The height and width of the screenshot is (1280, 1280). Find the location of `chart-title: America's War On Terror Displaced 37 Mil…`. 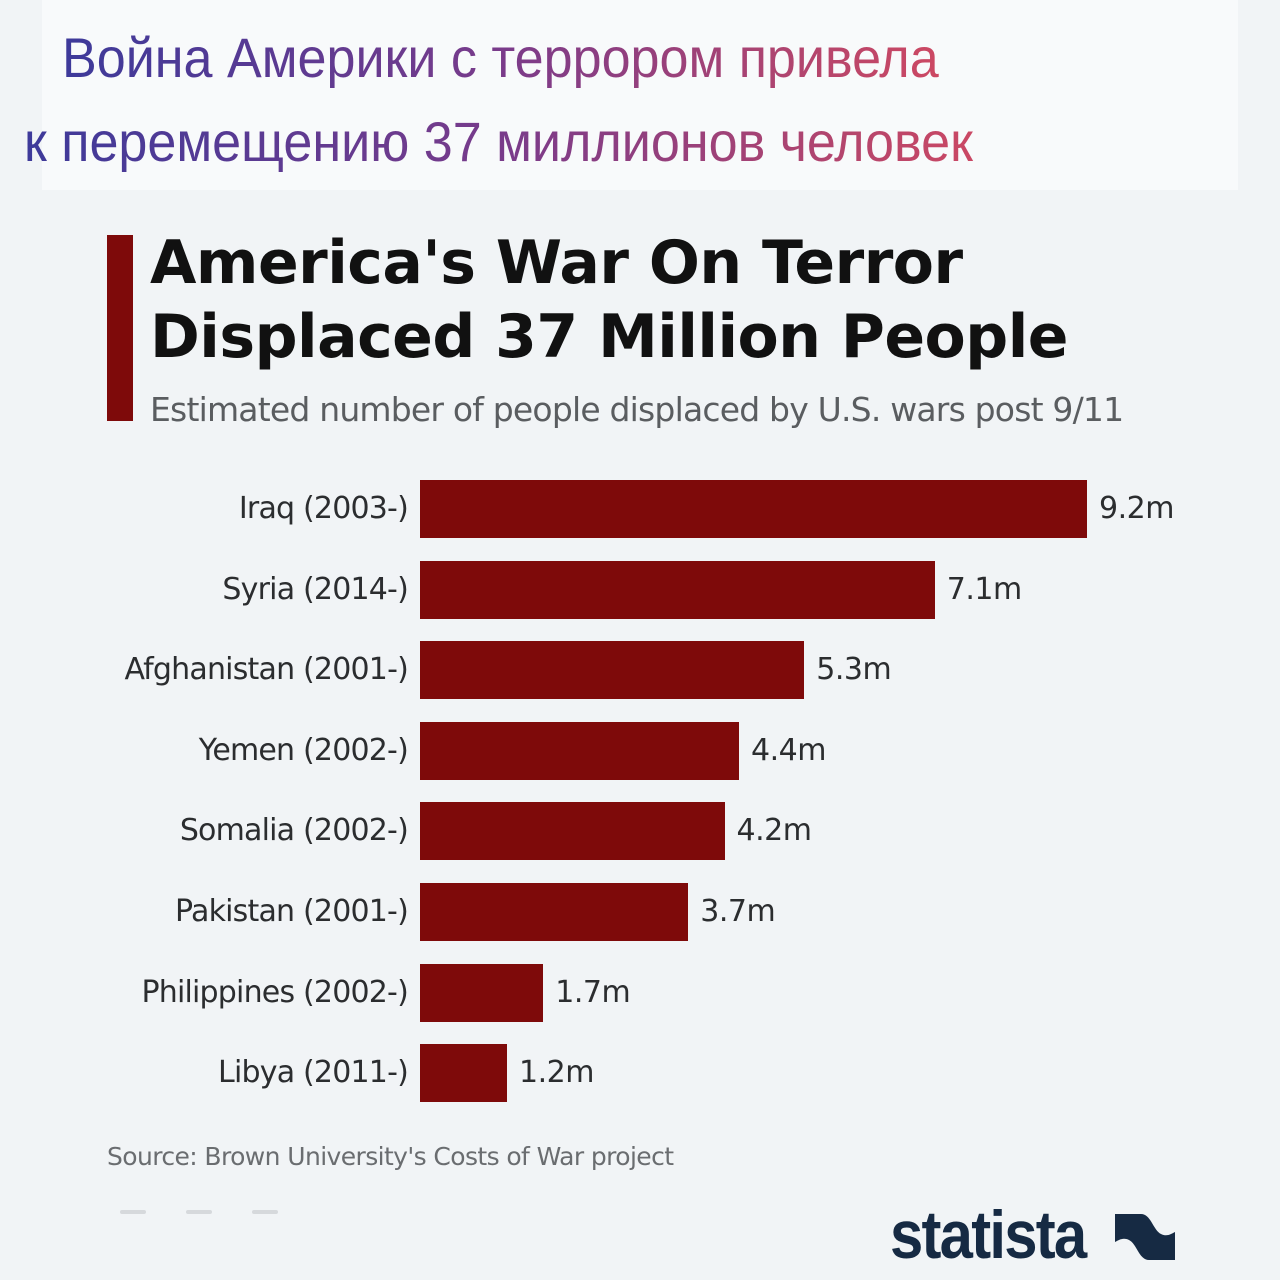

chart-title: America's War On Terror Displaced 37 Mil… is located at coordinates (609, 300).